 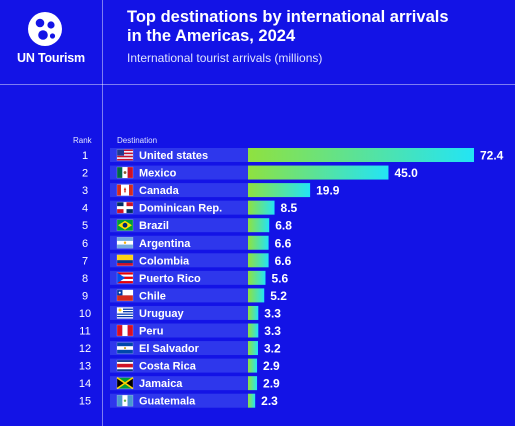 I want to click on uruguay-flag-icon, so click(x=125, y=313).